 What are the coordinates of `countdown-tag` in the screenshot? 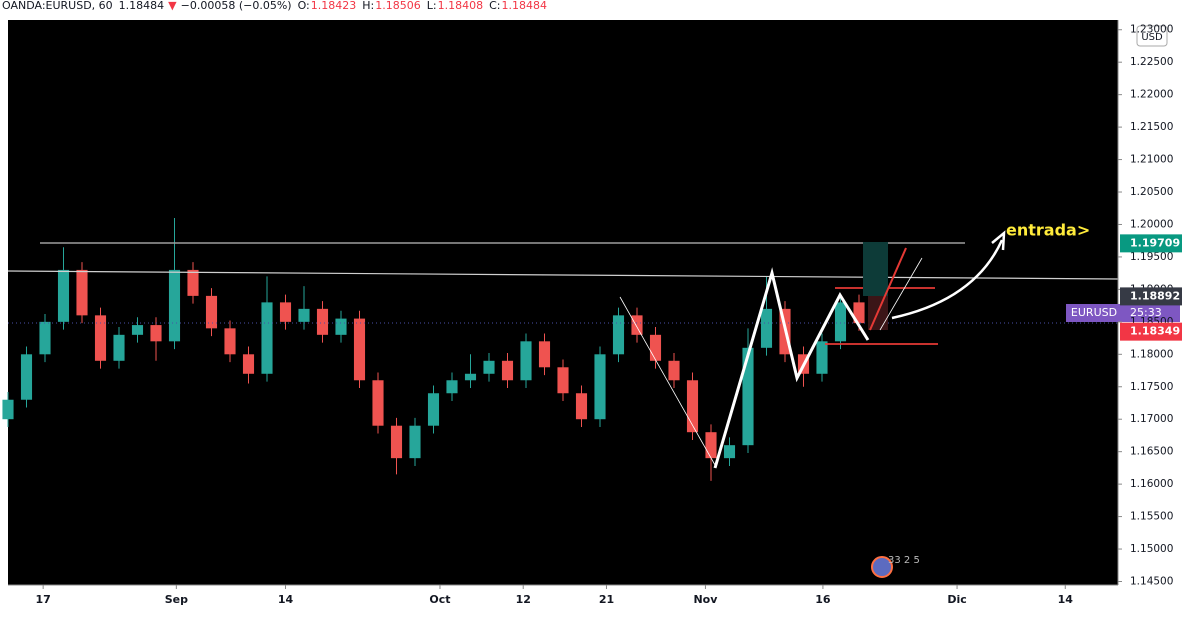 It's located at (1151, 313).